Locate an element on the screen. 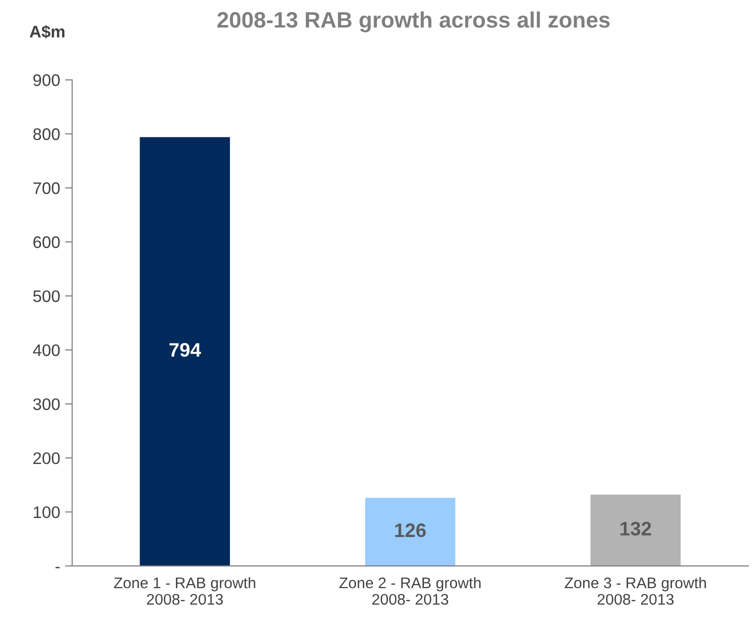 This screenshot has width=752, height=624. y-tick-label: 900 is located at coordinates (46, 80).